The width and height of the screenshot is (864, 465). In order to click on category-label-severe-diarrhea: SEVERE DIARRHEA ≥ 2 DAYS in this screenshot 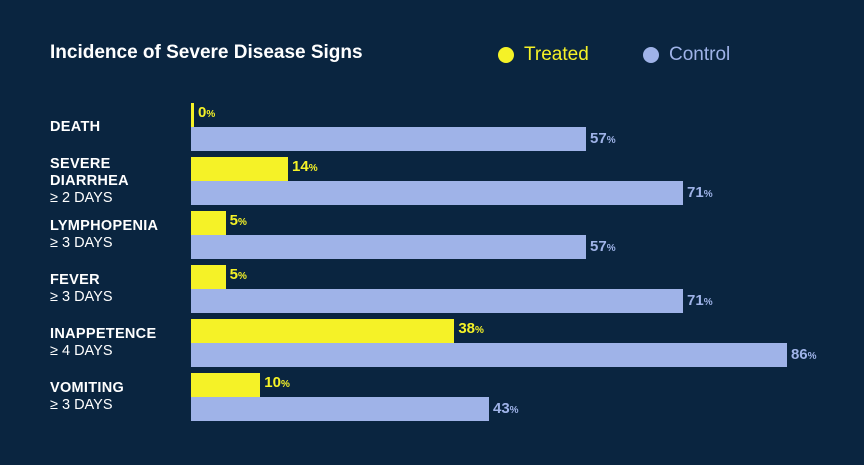, I will do `click(89, 180)`.